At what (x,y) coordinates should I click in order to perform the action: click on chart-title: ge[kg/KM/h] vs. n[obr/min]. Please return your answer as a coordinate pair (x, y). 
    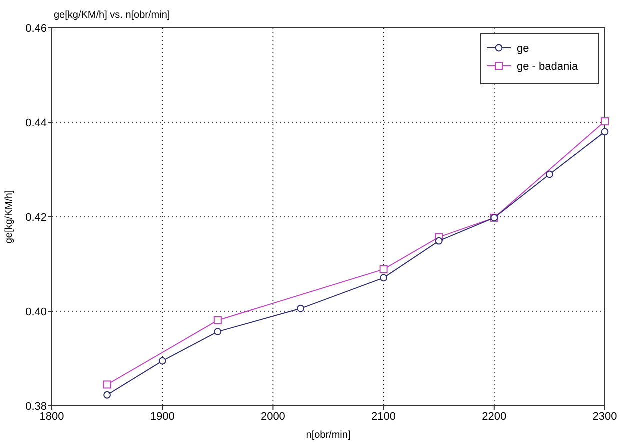
    Looking at the image, I should click on (112, 15).